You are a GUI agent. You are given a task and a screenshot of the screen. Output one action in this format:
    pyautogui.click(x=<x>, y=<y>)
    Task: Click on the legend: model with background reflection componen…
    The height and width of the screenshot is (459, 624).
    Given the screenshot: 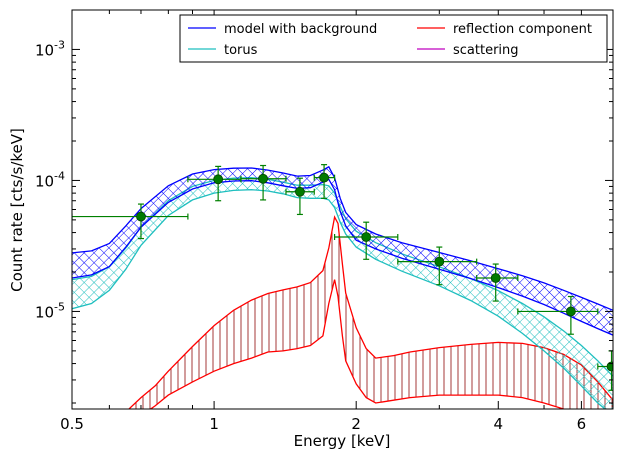 What is the action you would take?
    pyautogui.click(x=393, y=38)
    